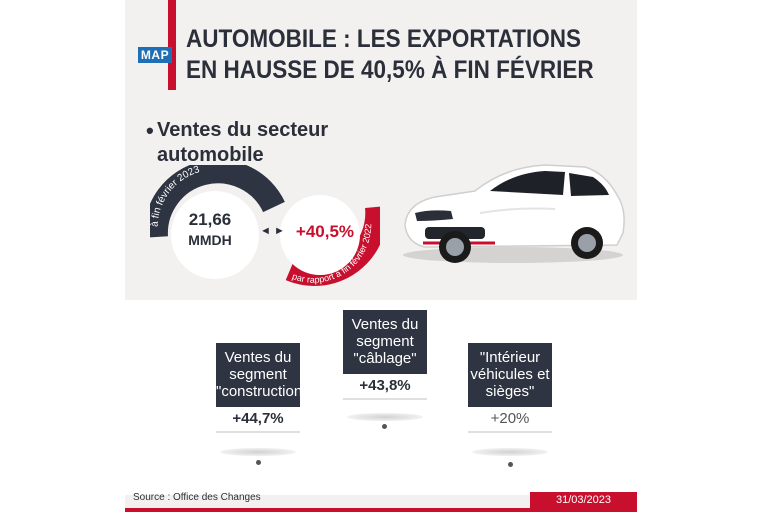 This screenshot has height=512, width=760. Describe the element at coordinates (384, 39) in the screenshot. I see `title-line-1: AUTOMOBILE : LES EXPORTATIONS` at that location.